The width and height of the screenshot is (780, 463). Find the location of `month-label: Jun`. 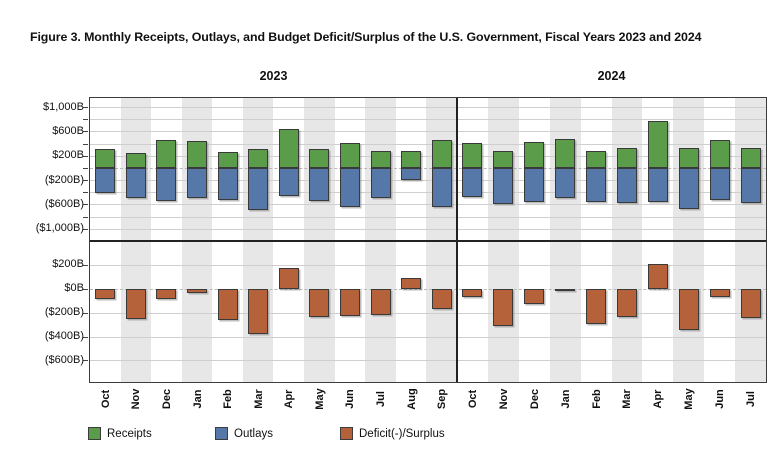

month-label: Jun is located at coordinates (720, 399).